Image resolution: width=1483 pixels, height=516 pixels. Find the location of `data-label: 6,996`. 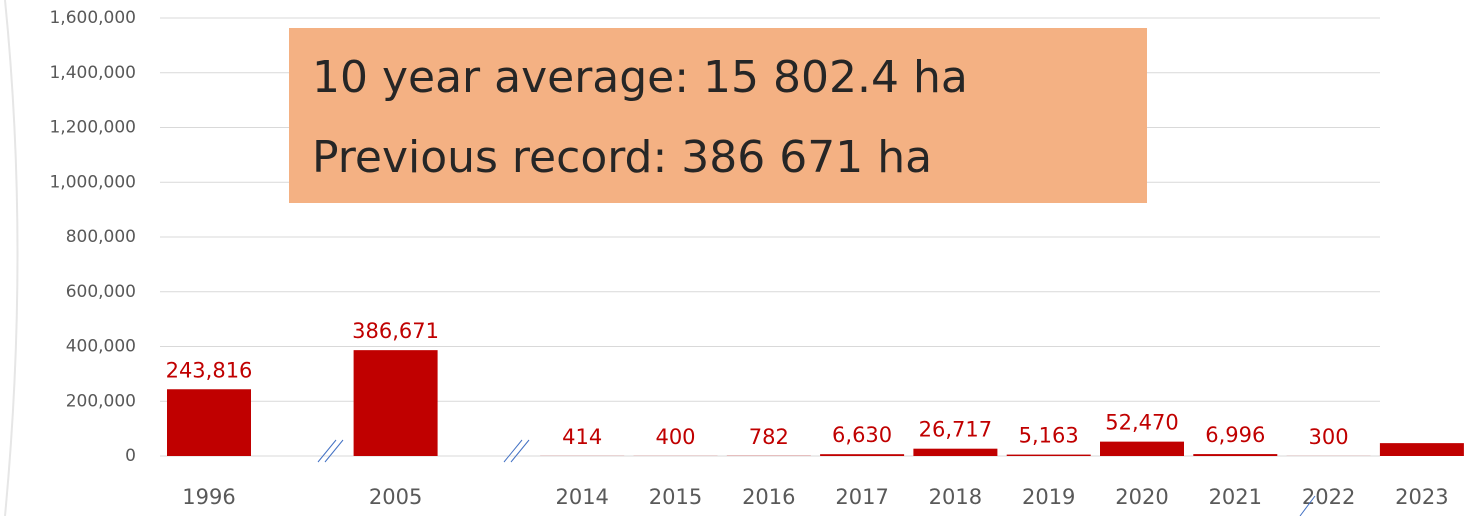

data-label: 6,996 is located at coordinates (1235, 435).